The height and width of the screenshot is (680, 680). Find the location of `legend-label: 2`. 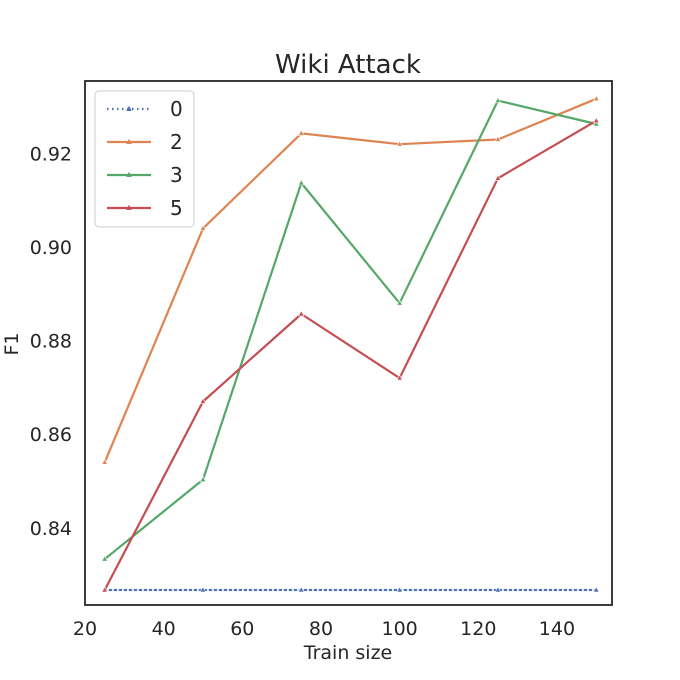

legend-label: 2 is located at coordinates (176, 142).